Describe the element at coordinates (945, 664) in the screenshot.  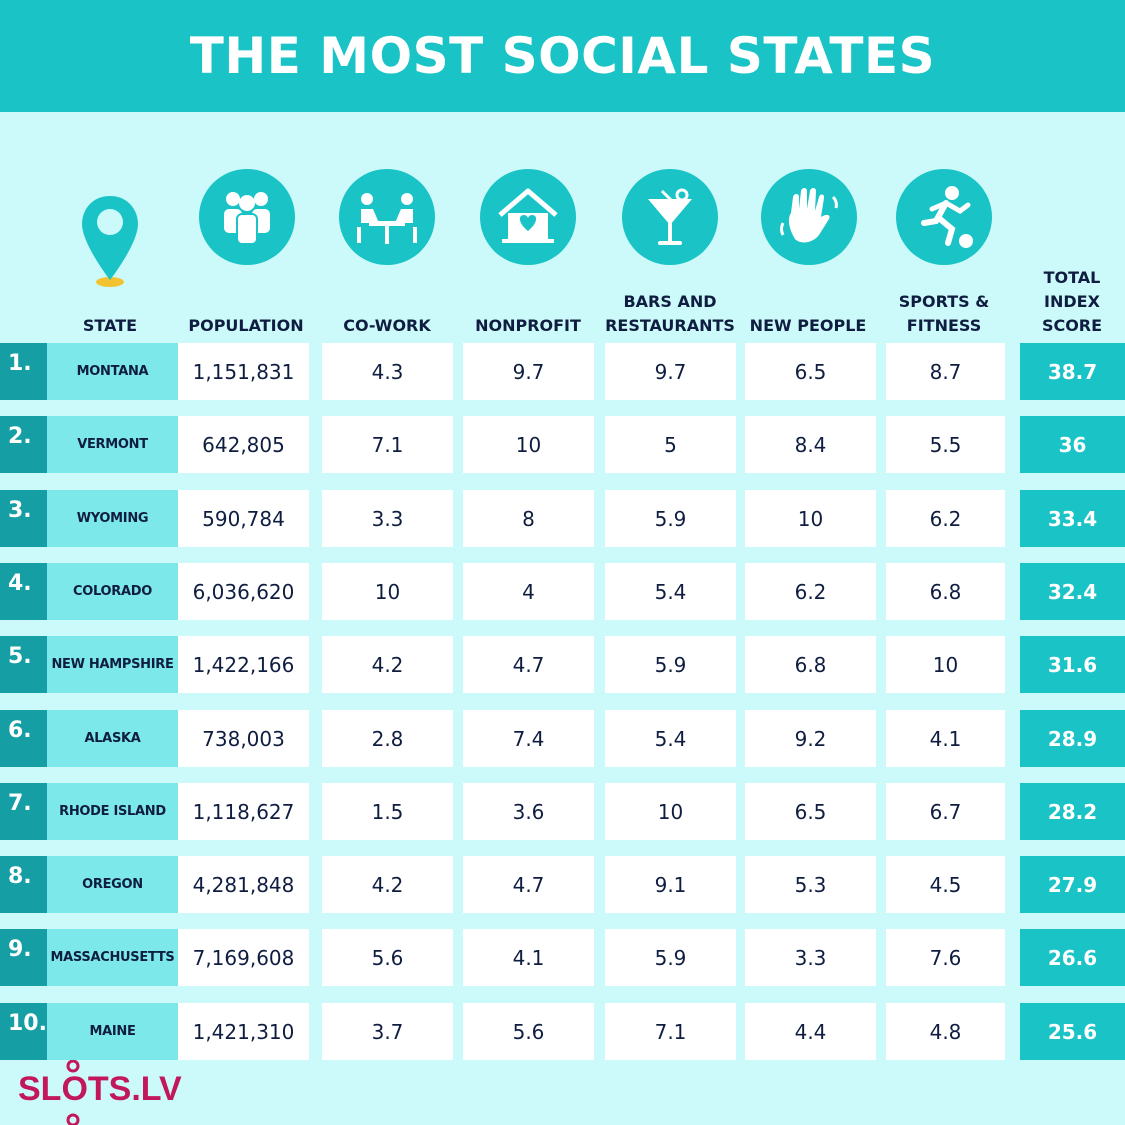
I see `sports-cell: 10` at that location.